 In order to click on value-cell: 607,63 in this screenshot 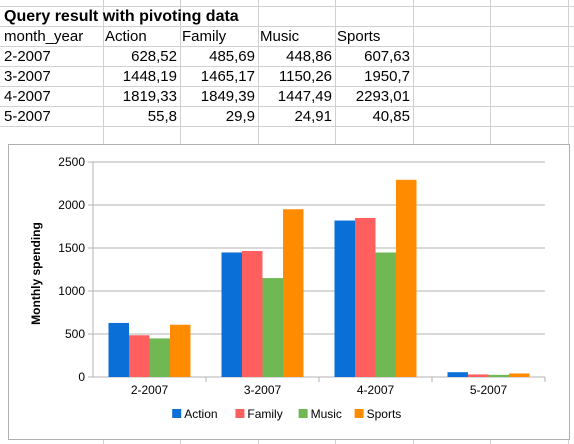, I will do `click(387, 56)`.